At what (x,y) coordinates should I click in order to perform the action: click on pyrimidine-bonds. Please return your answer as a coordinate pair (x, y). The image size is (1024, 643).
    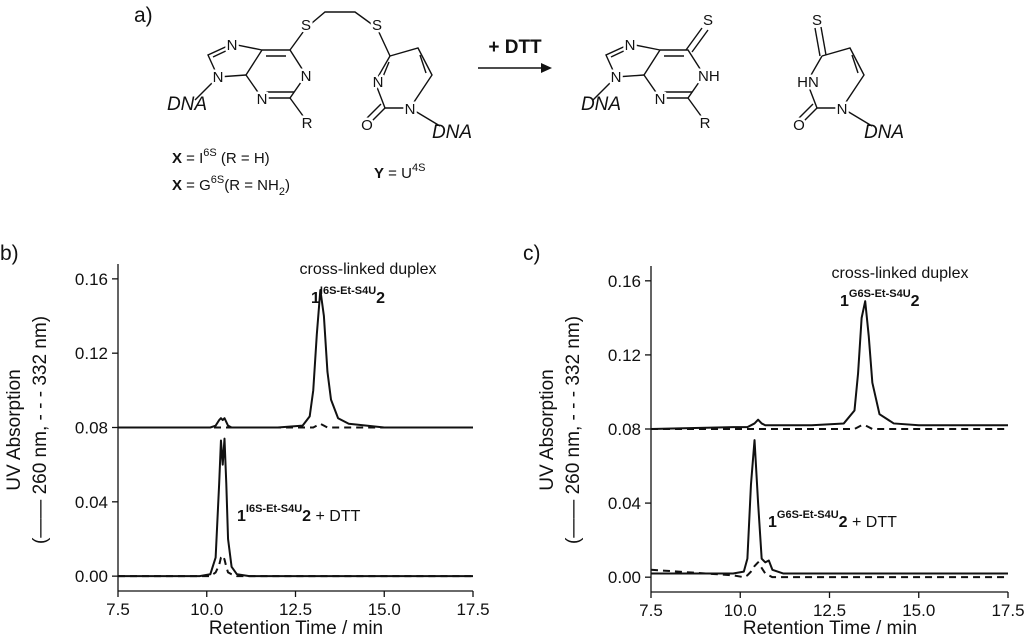
    Looking at the image, I should click on (403, 87).